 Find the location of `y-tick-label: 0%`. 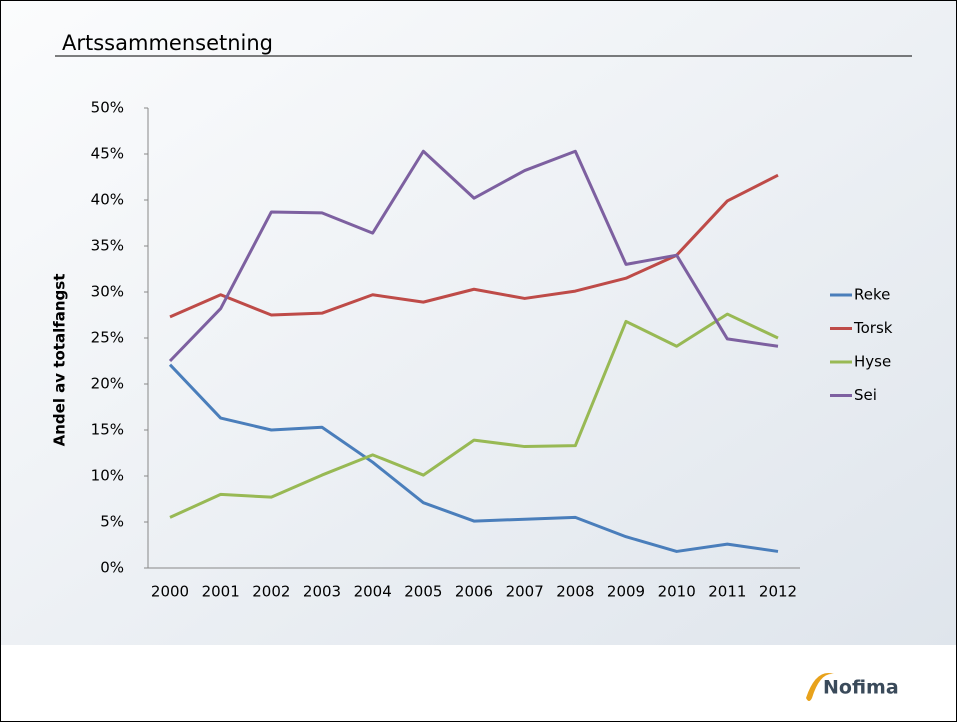

y-tick-label: 0% is located at coordinates (112, 568).